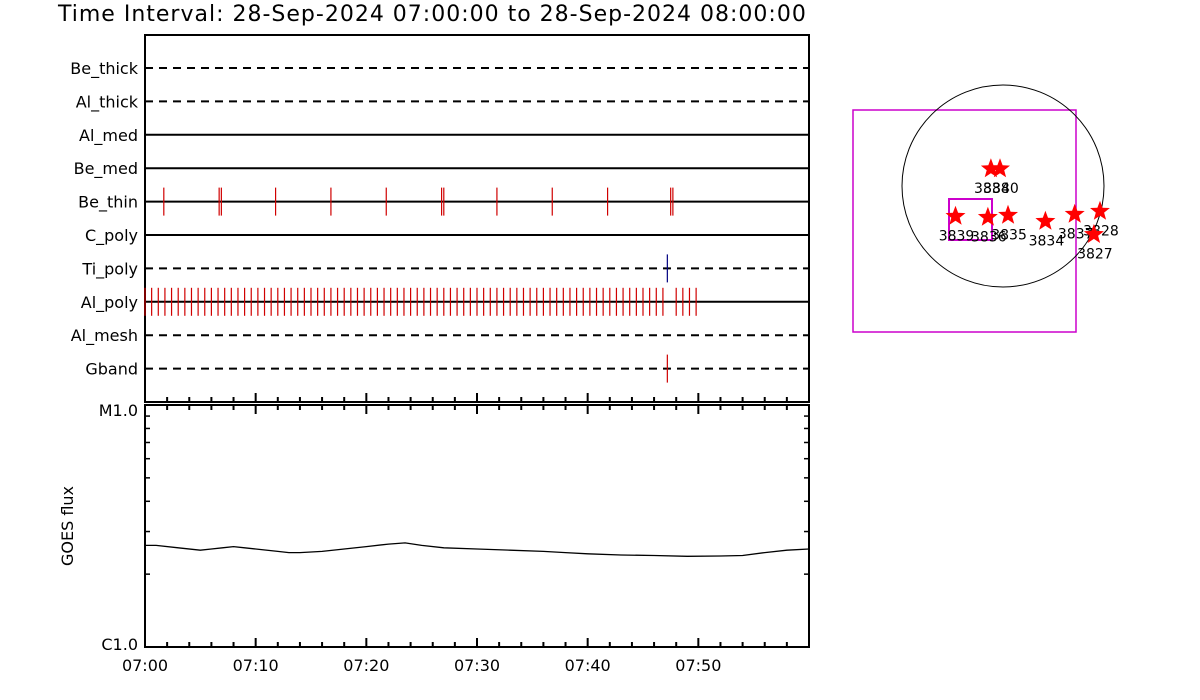 This screenshot has width=1200, height=700. What do you see at coordinates (698, 665) in the screenshot?
I see `x-tick-label: 07:50` at bounding box center [698, 665].